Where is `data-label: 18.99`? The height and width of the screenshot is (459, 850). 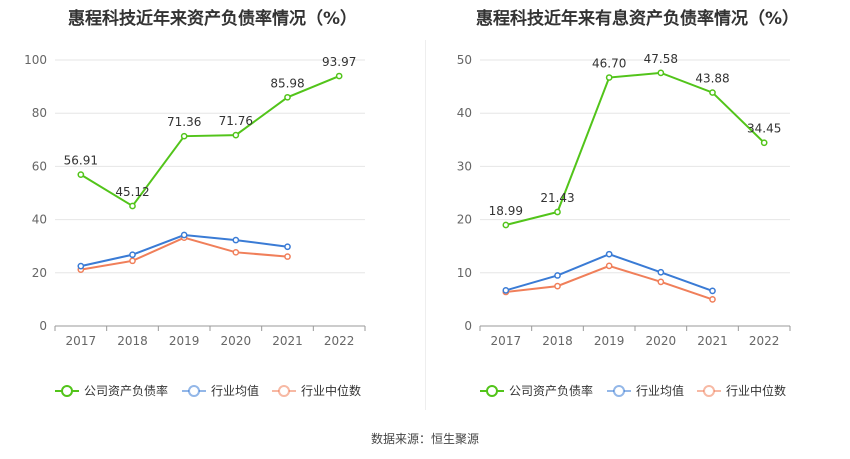 data-label: 18.99 is located at coordinates (506, 211).